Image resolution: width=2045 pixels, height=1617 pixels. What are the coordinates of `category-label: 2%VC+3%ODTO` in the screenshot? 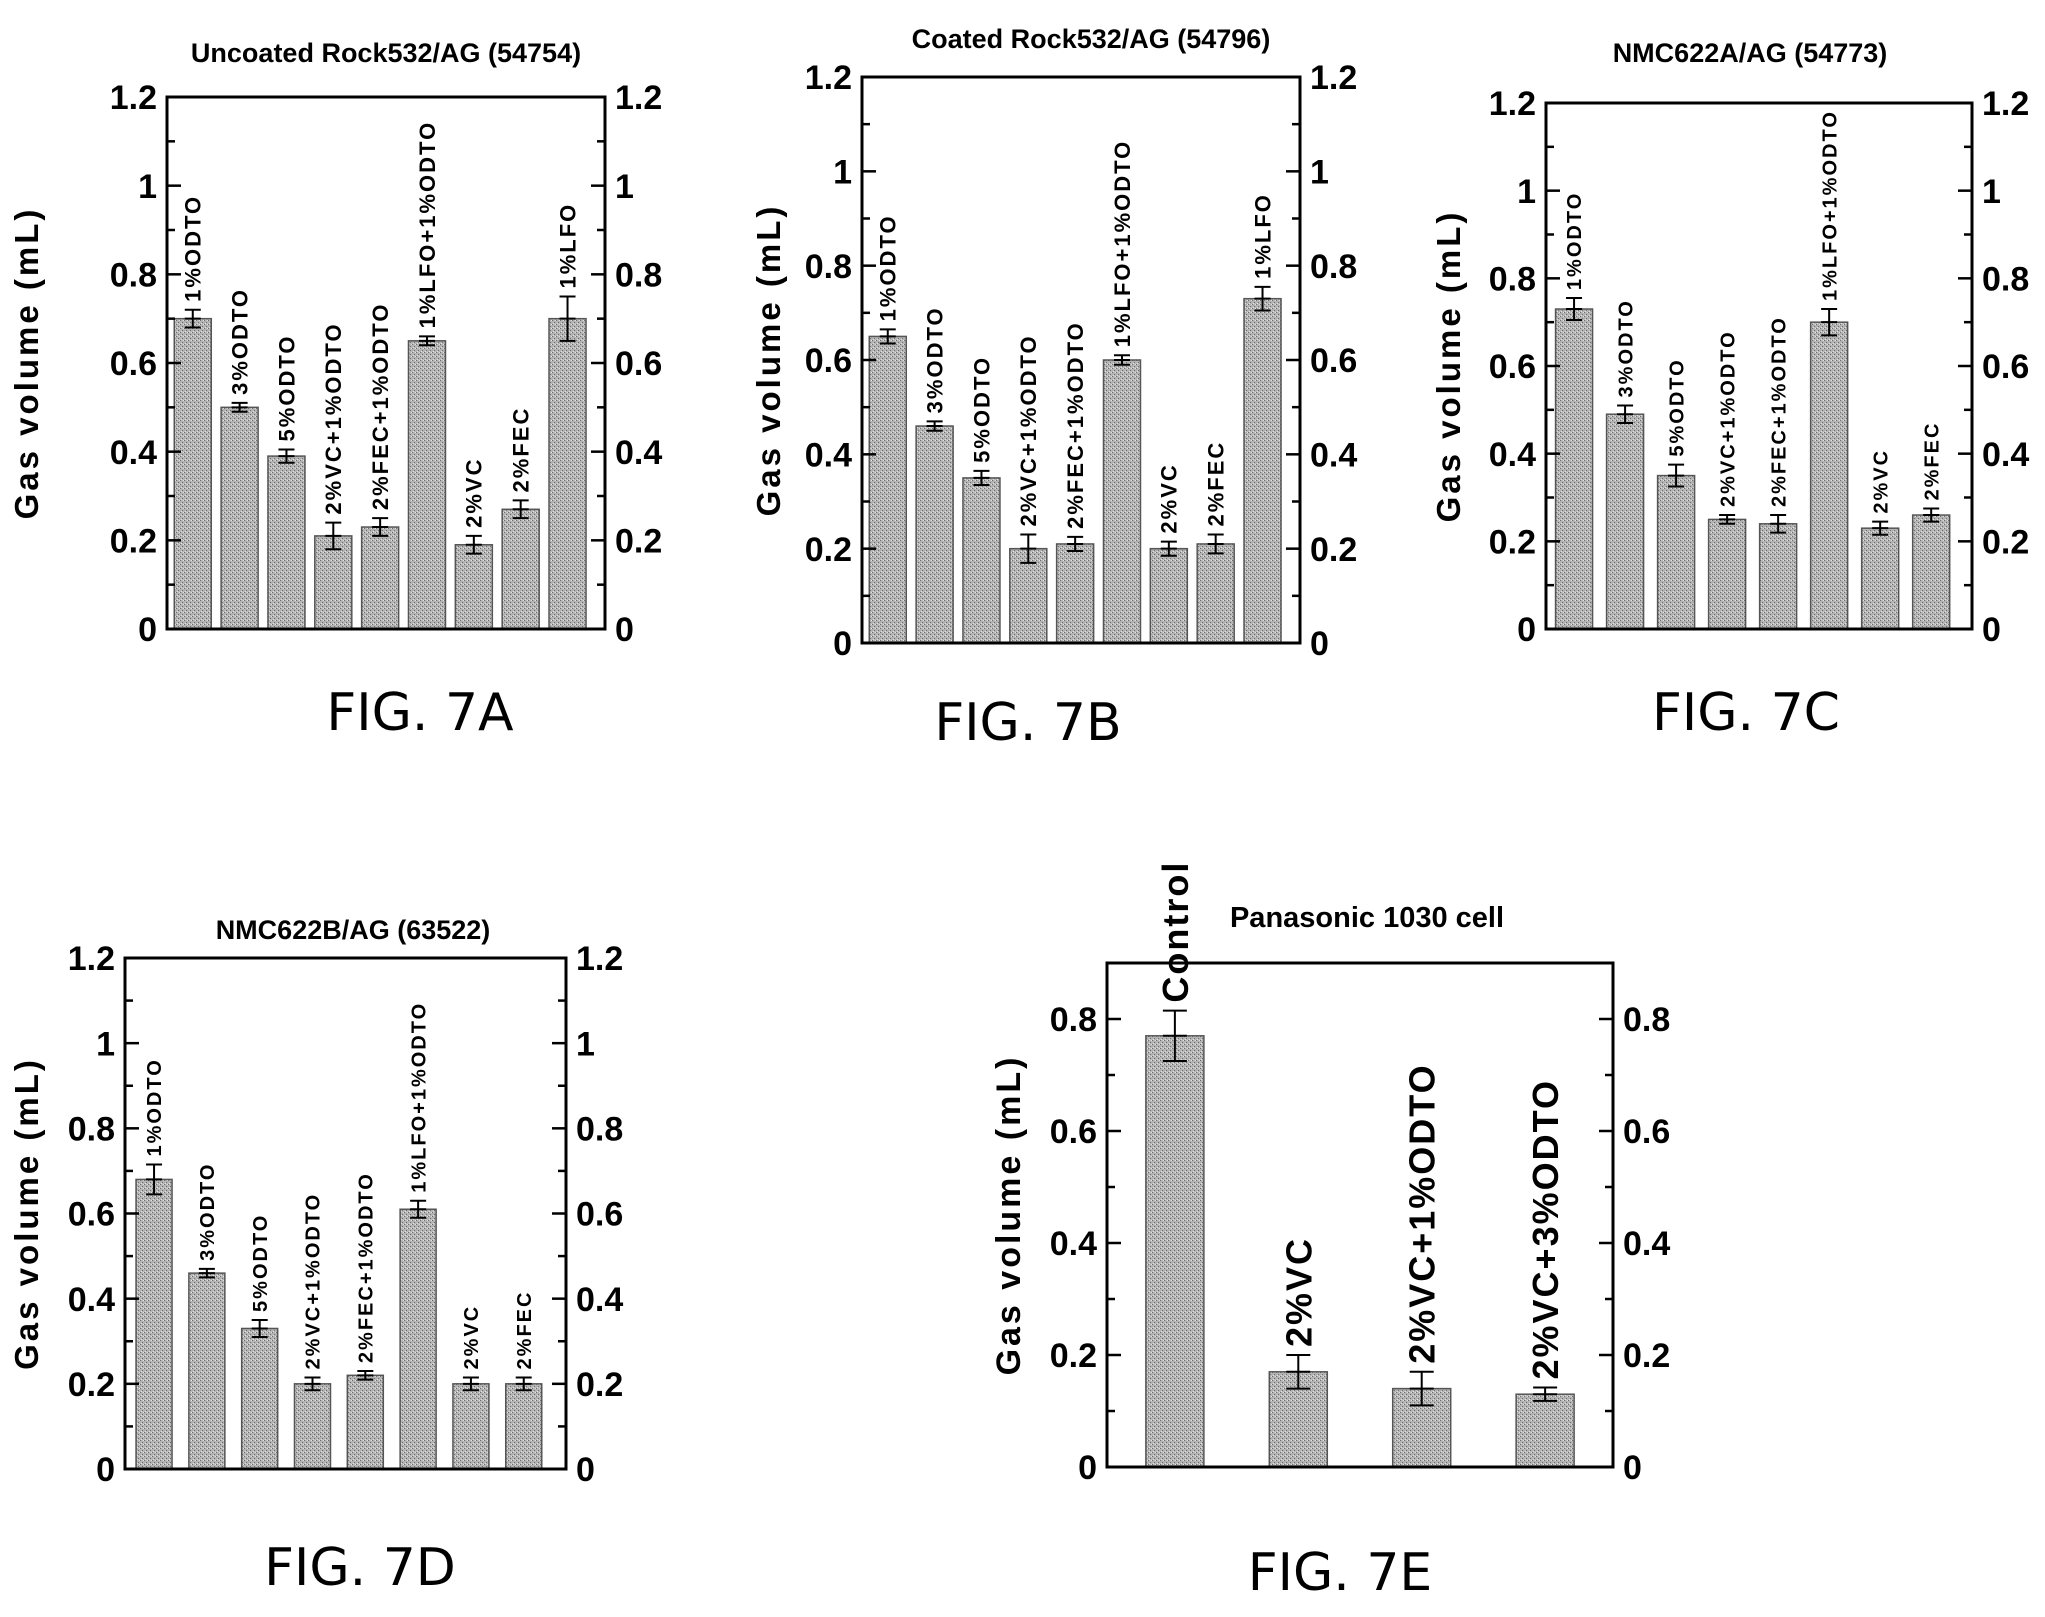 It's located at (1545, 1229).